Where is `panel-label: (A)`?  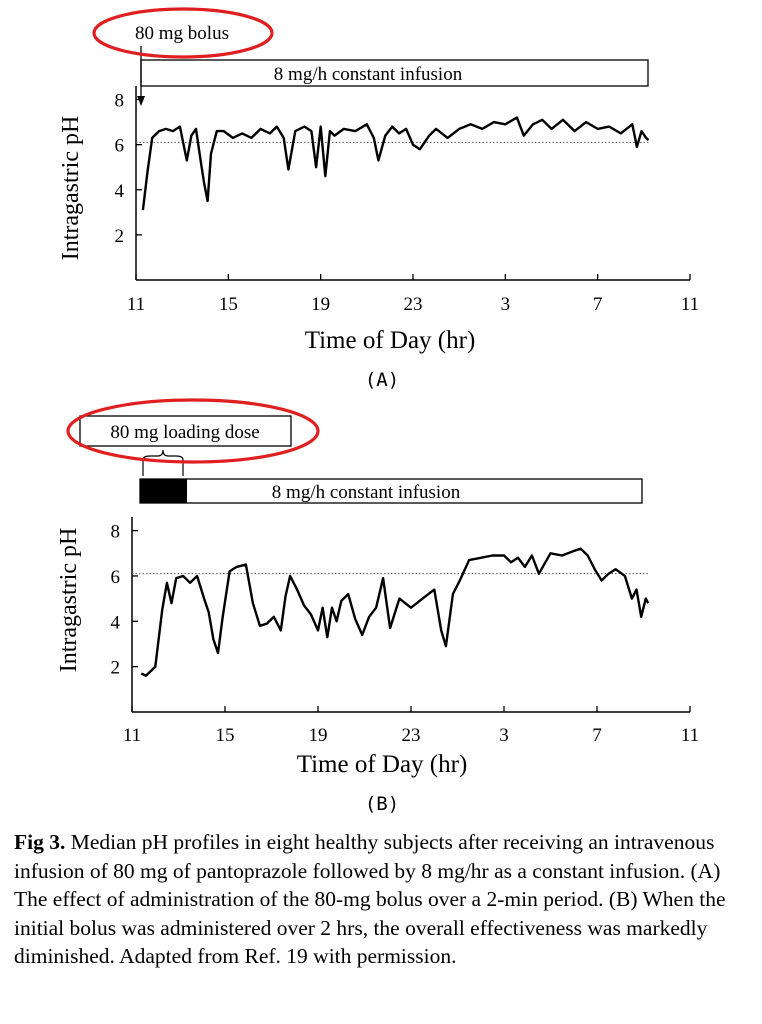
panel-label: (A) is located at coordinates (382, 380).